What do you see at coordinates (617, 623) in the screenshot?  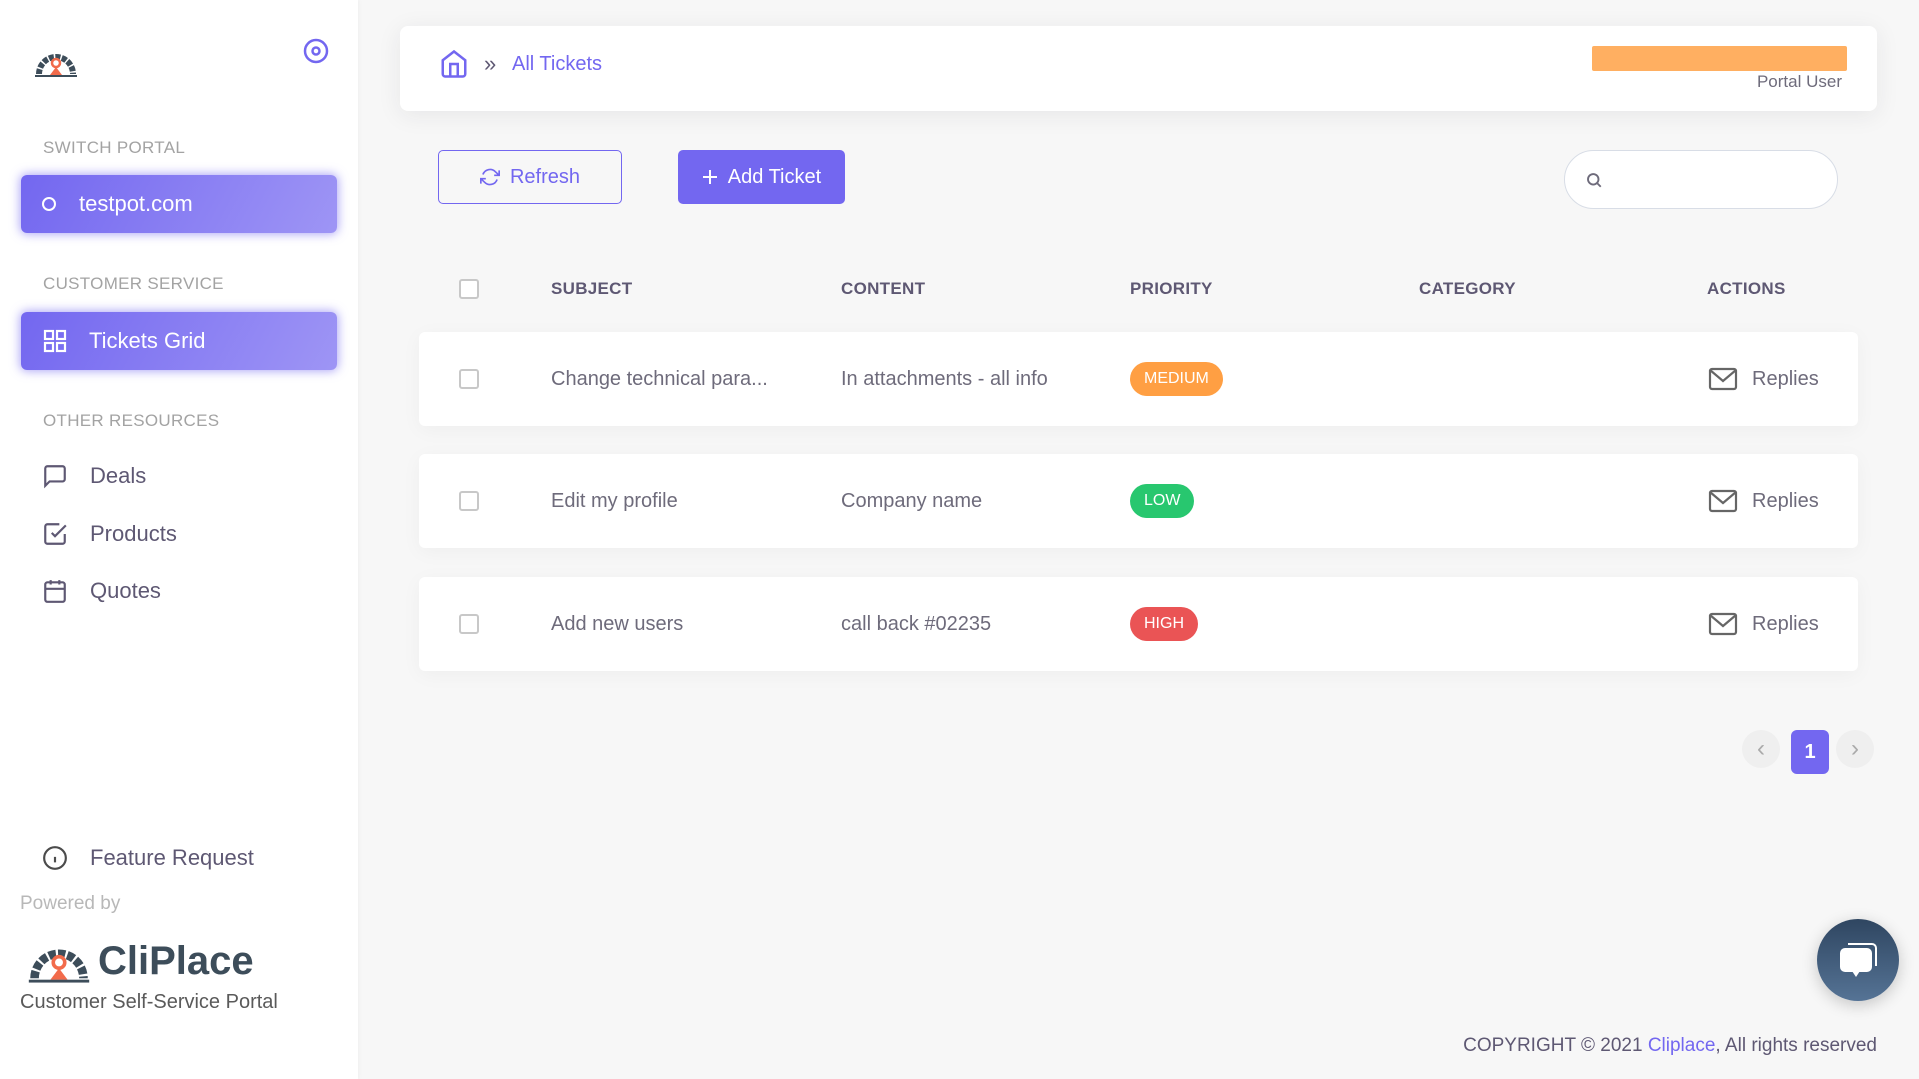 I see `ticket-subject: Add new users` at bounding box center [617, 623].